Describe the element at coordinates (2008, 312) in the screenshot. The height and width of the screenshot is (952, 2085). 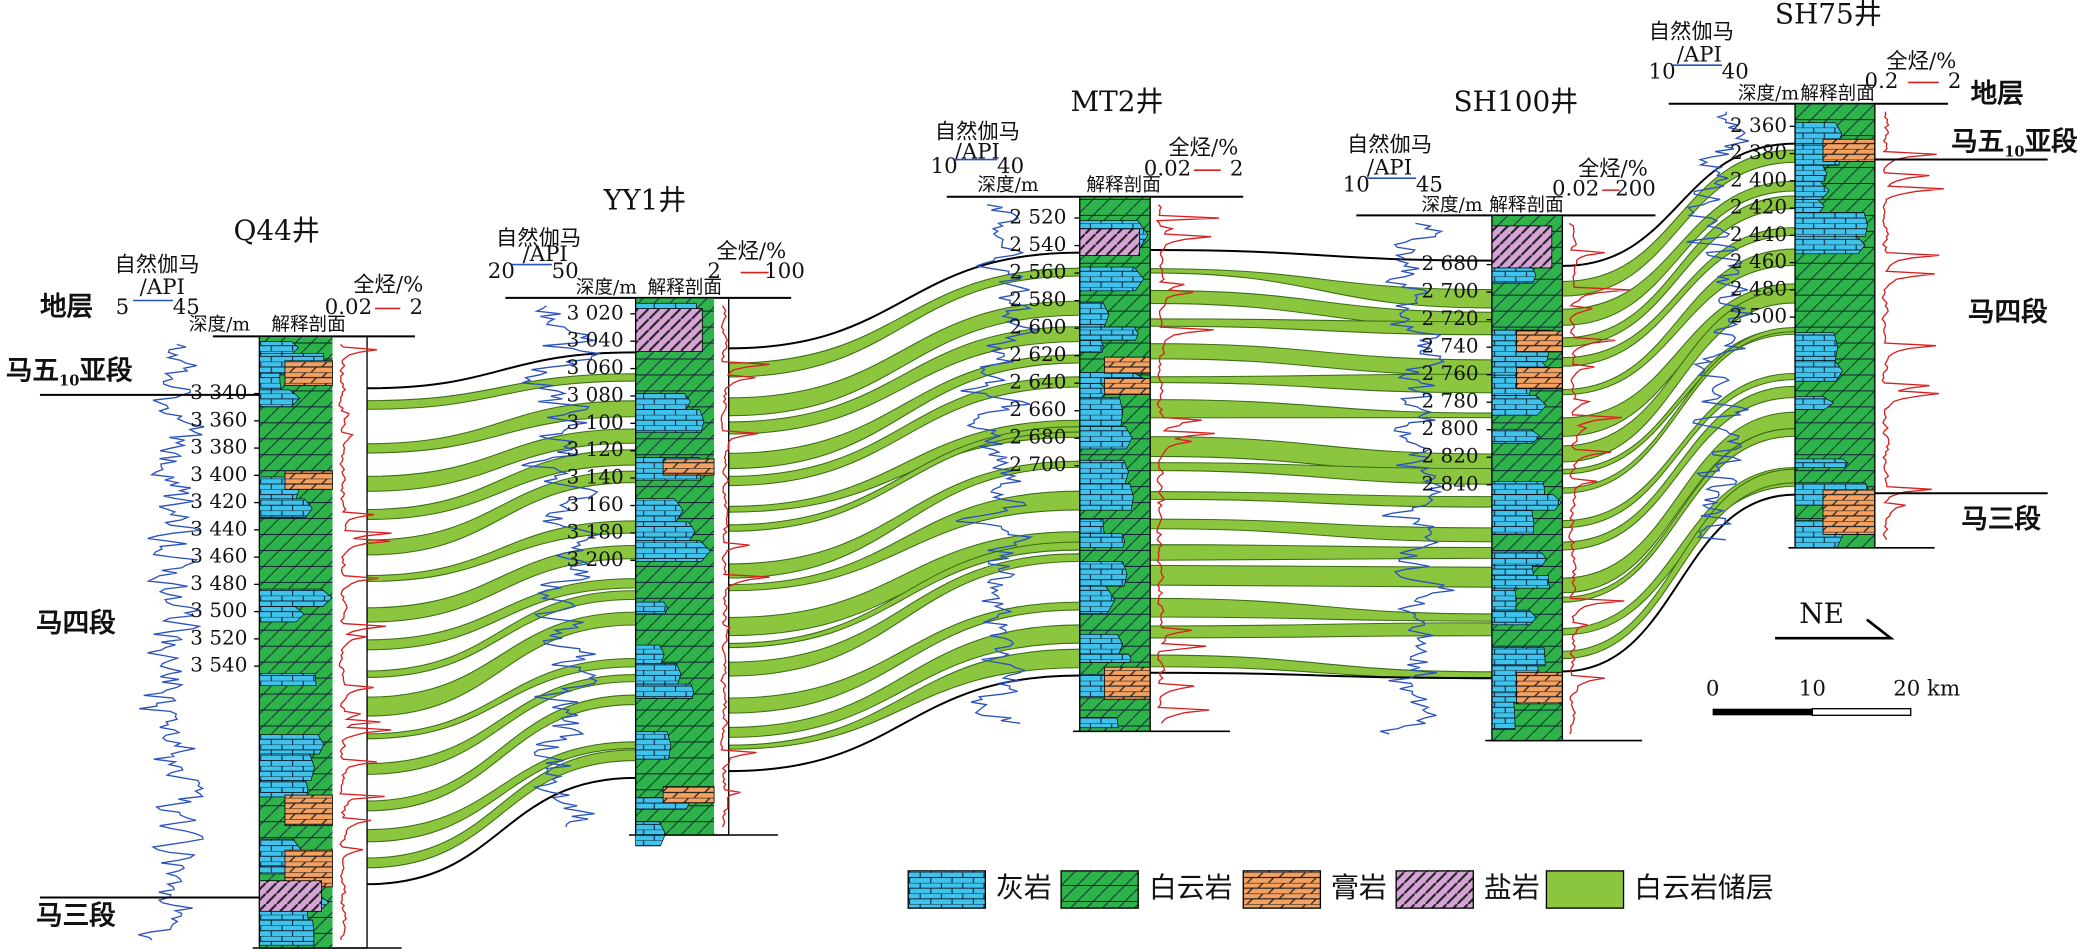
I see `stratum-label: 马四段` at that location.